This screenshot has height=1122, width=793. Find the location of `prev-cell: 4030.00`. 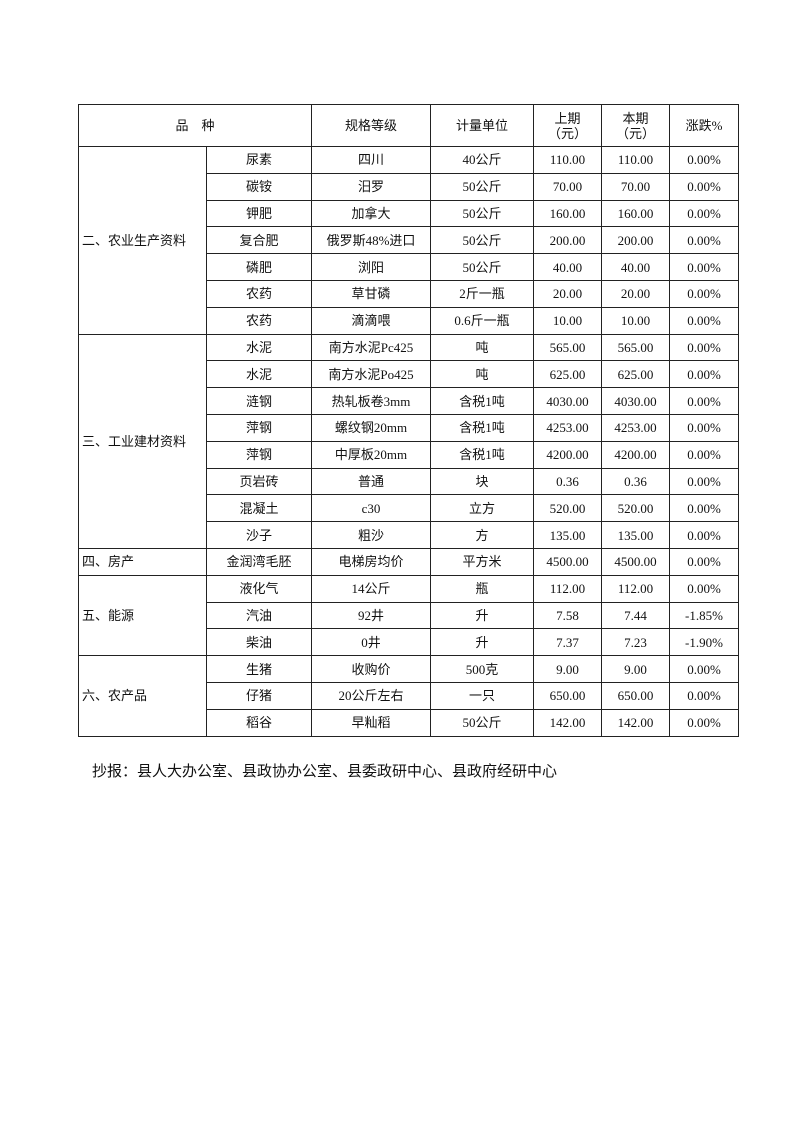

prev-cell: 4030.00 is located at coordinates (568, 401).